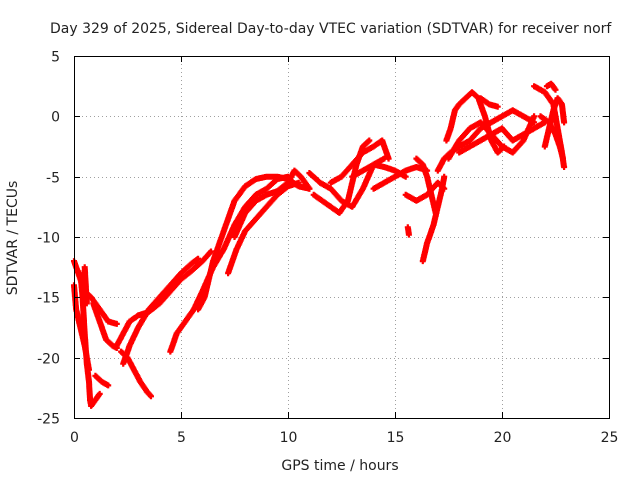 The height and width of the screenshot is (485, 640). Describe the element at coordinates (289, 438) in the screenshot. I see `x-tick-label: 10` at that location.